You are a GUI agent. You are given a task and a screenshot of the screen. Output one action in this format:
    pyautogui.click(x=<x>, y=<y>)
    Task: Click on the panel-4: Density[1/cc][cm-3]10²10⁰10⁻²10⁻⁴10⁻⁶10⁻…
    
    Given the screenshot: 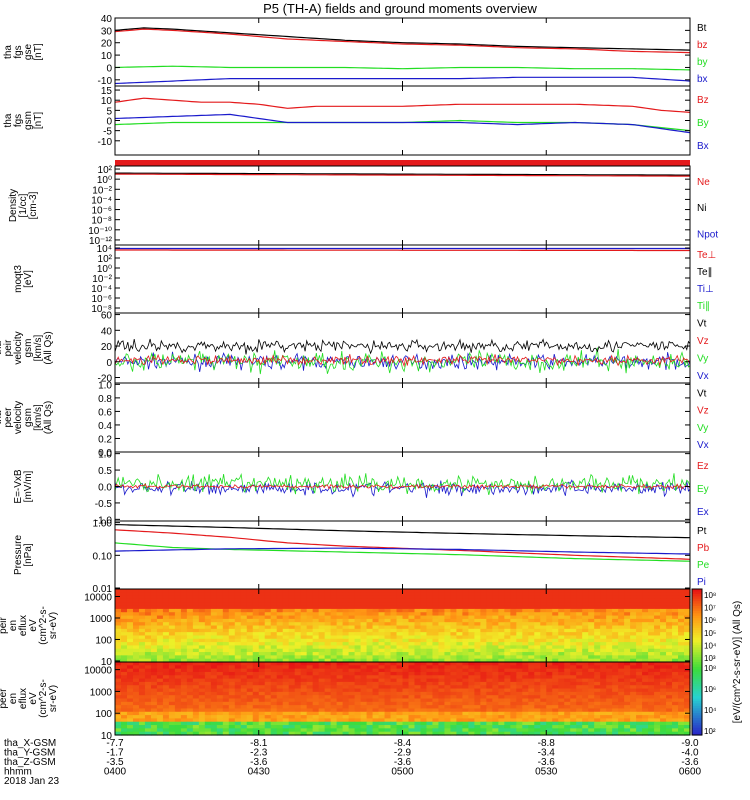 What is the action you would take?
    pyautogui.click(x=363, y=206)
    